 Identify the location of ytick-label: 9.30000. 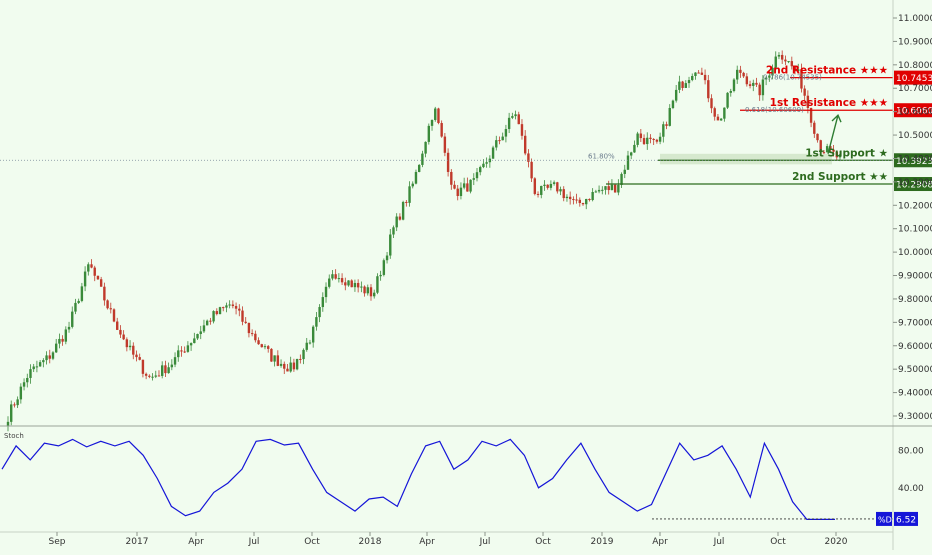
(915, 417).